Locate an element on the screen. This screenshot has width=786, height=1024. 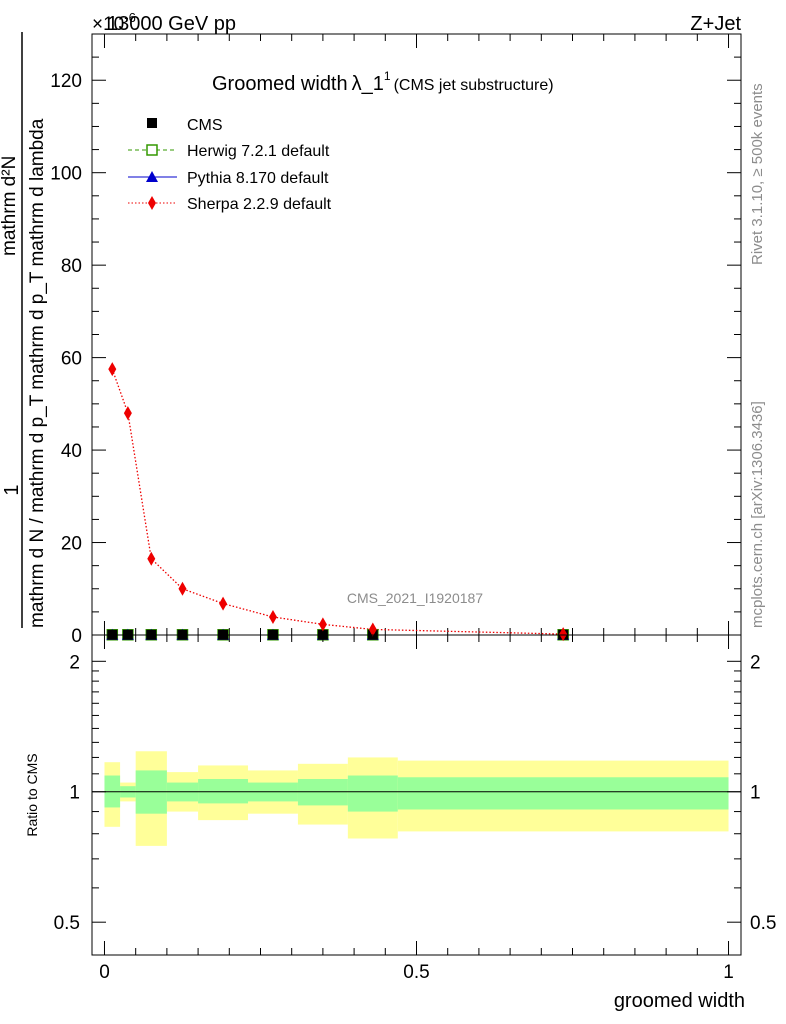
main-ytick-label: 120 is located at coordinates (66, 81).